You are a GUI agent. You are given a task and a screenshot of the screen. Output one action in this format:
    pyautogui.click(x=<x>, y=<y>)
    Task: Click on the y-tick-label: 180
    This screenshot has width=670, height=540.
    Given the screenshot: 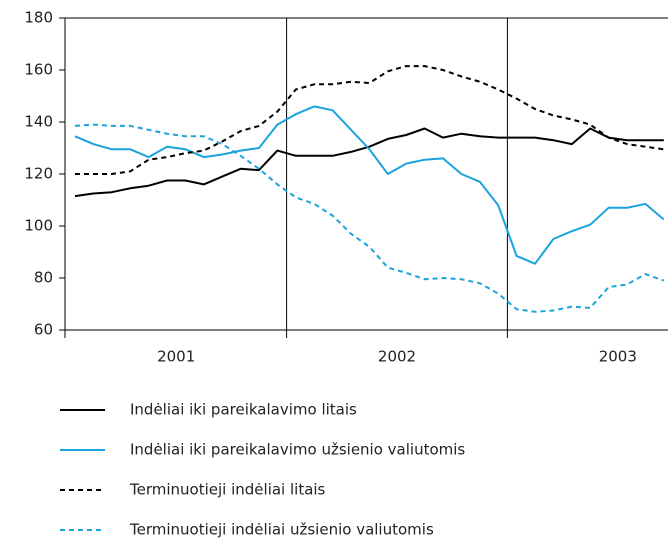 What is the action you would take?
    pyautogui.click(x=38, y=18)
    